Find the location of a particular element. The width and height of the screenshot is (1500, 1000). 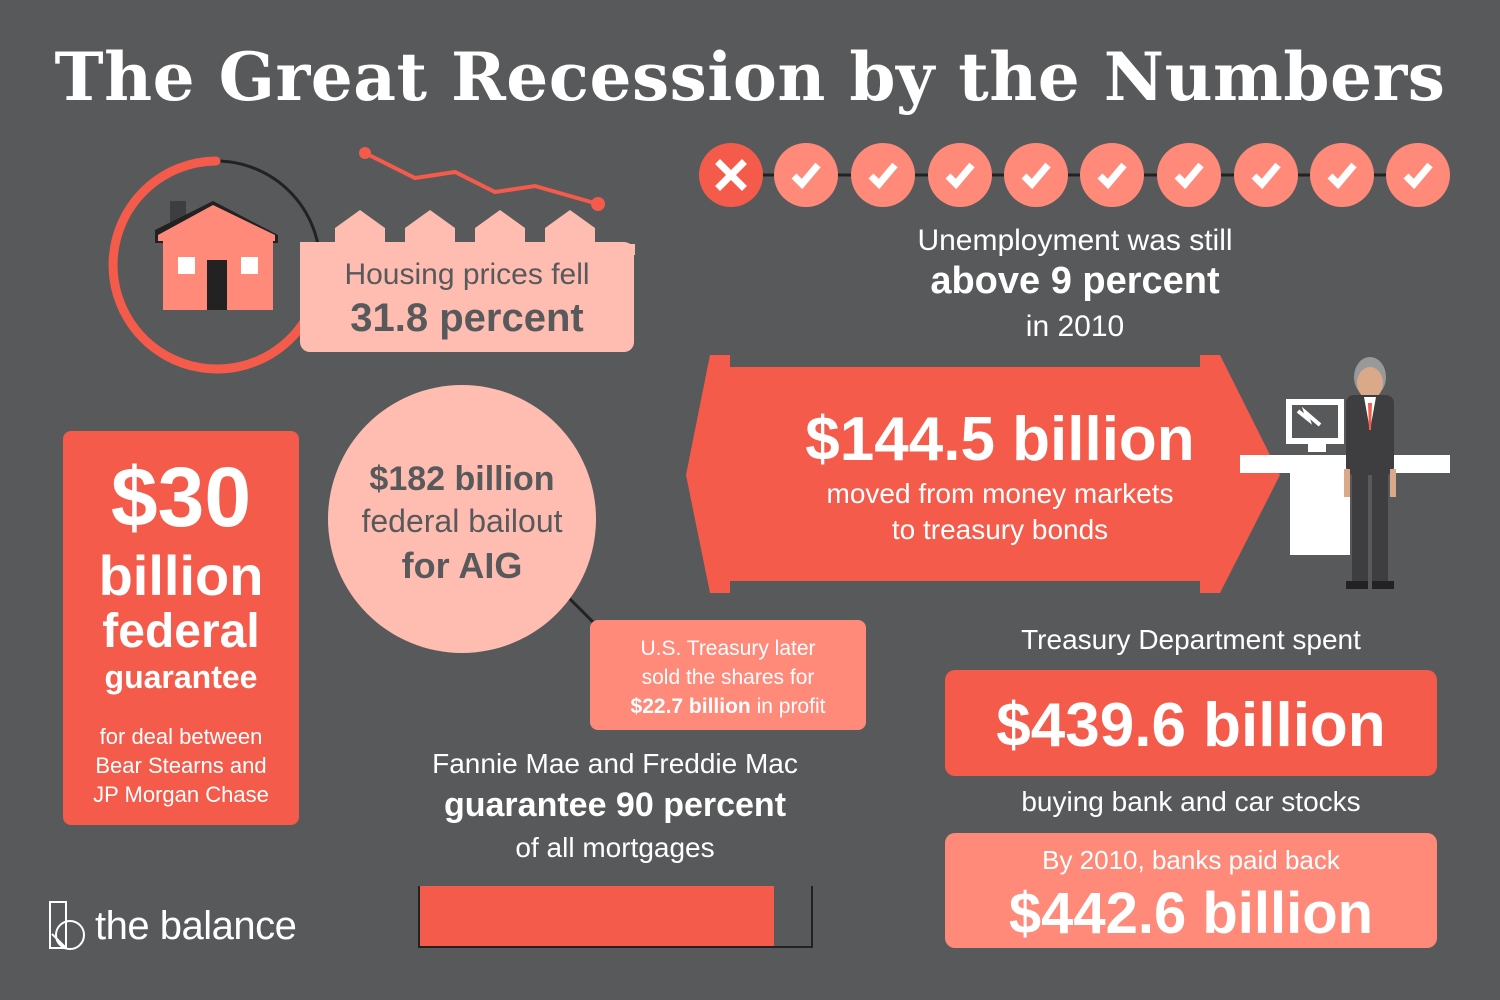

brand-logo-text: the balance is located at coordinates (196, 926).